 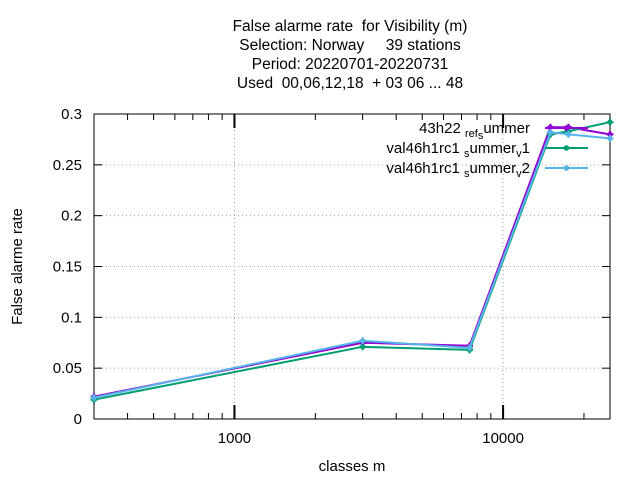 What do you see at coordinates (503, 438) in the screenshot?
I see `x-tick-label: 10000` at bounding box center [503, 438].